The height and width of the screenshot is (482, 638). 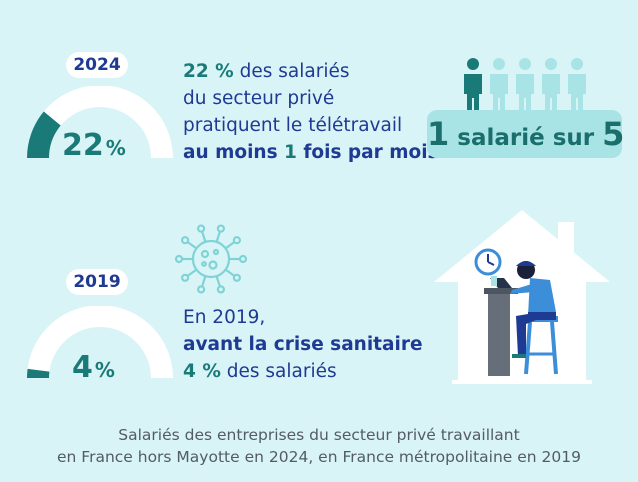 I want to click on person-working-at-home-illustration, so click(x=522, y=297).